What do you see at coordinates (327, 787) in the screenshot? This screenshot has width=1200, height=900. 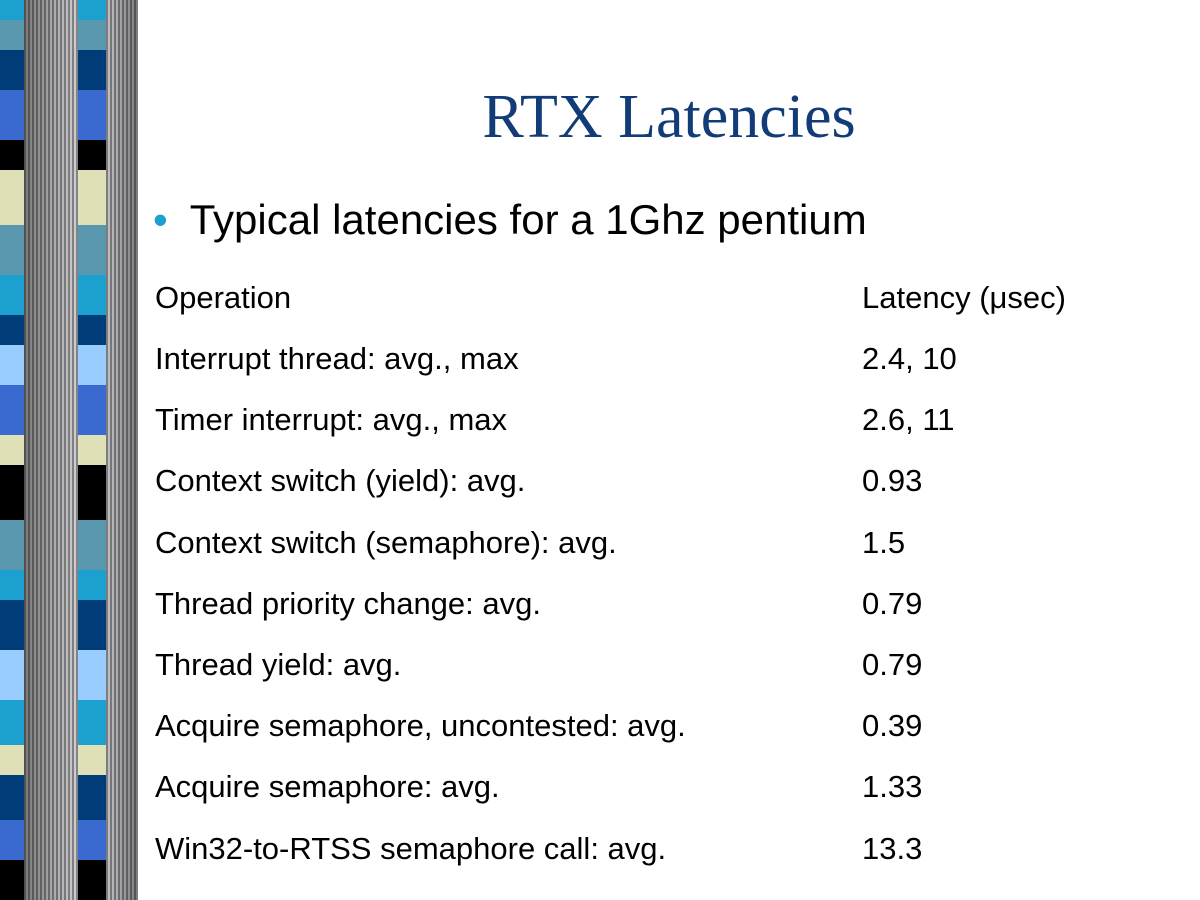 I see `operation-cell: Acquire semaphore: avg.` at bounding box center [327, 787].